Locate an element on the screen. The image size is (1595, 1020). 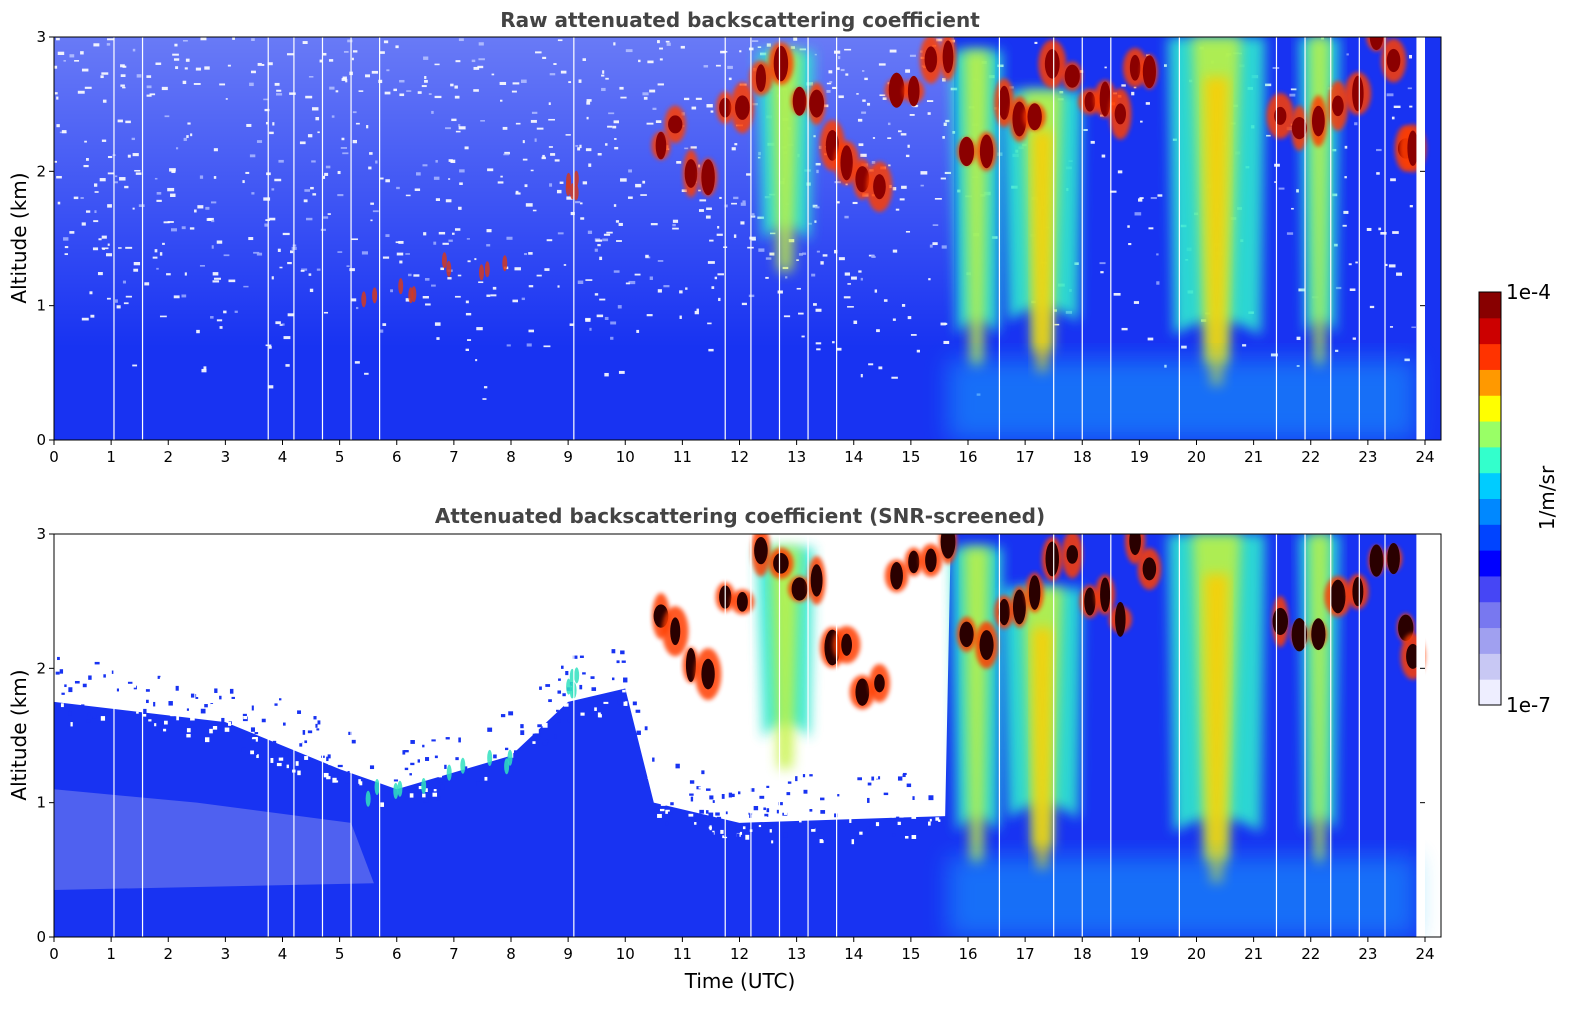
fall-streak-peak is located at coordinates (1042, 251).